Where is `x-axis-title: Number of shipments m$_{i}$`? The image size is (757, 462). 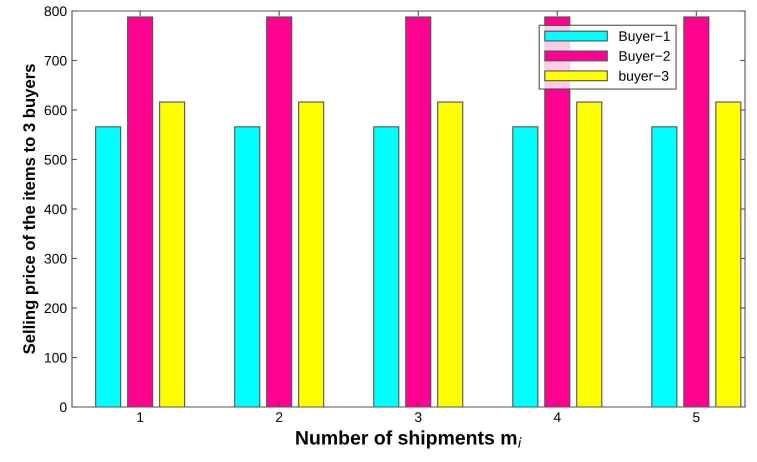
x-axis-title: Number of shipments m$_{i}$ is located at coordinates (409, 439).